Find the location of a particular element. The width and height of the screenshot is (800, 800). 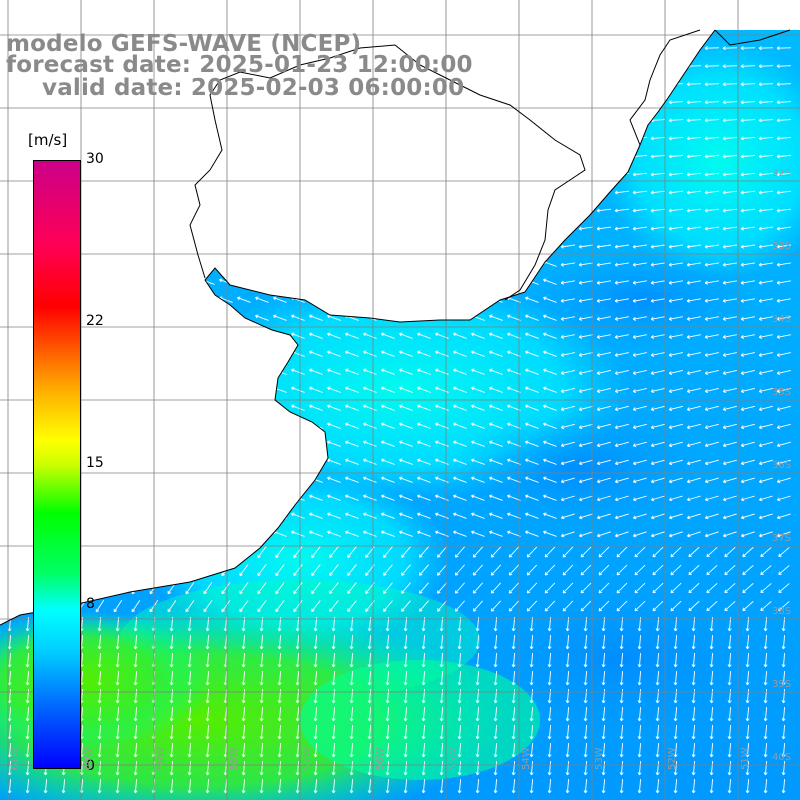

longitude-label: 53W is located at coordinates (599, 758).